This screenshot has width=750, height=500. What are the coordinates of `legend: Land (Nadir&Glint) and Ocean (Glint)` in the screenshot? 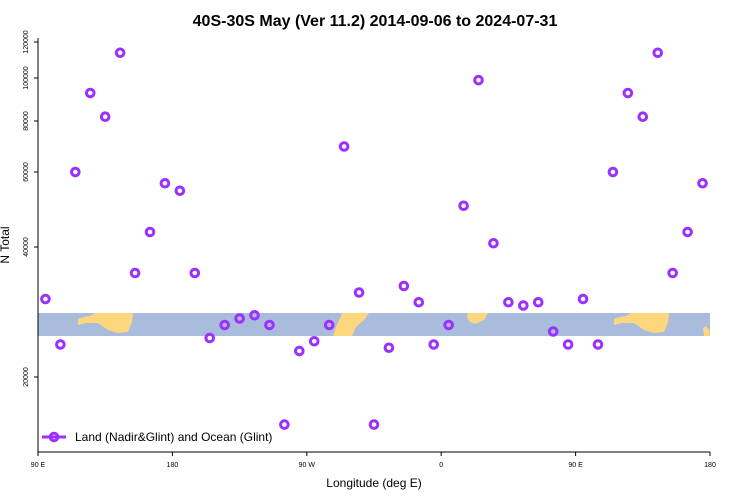 It's located at (157, 437).